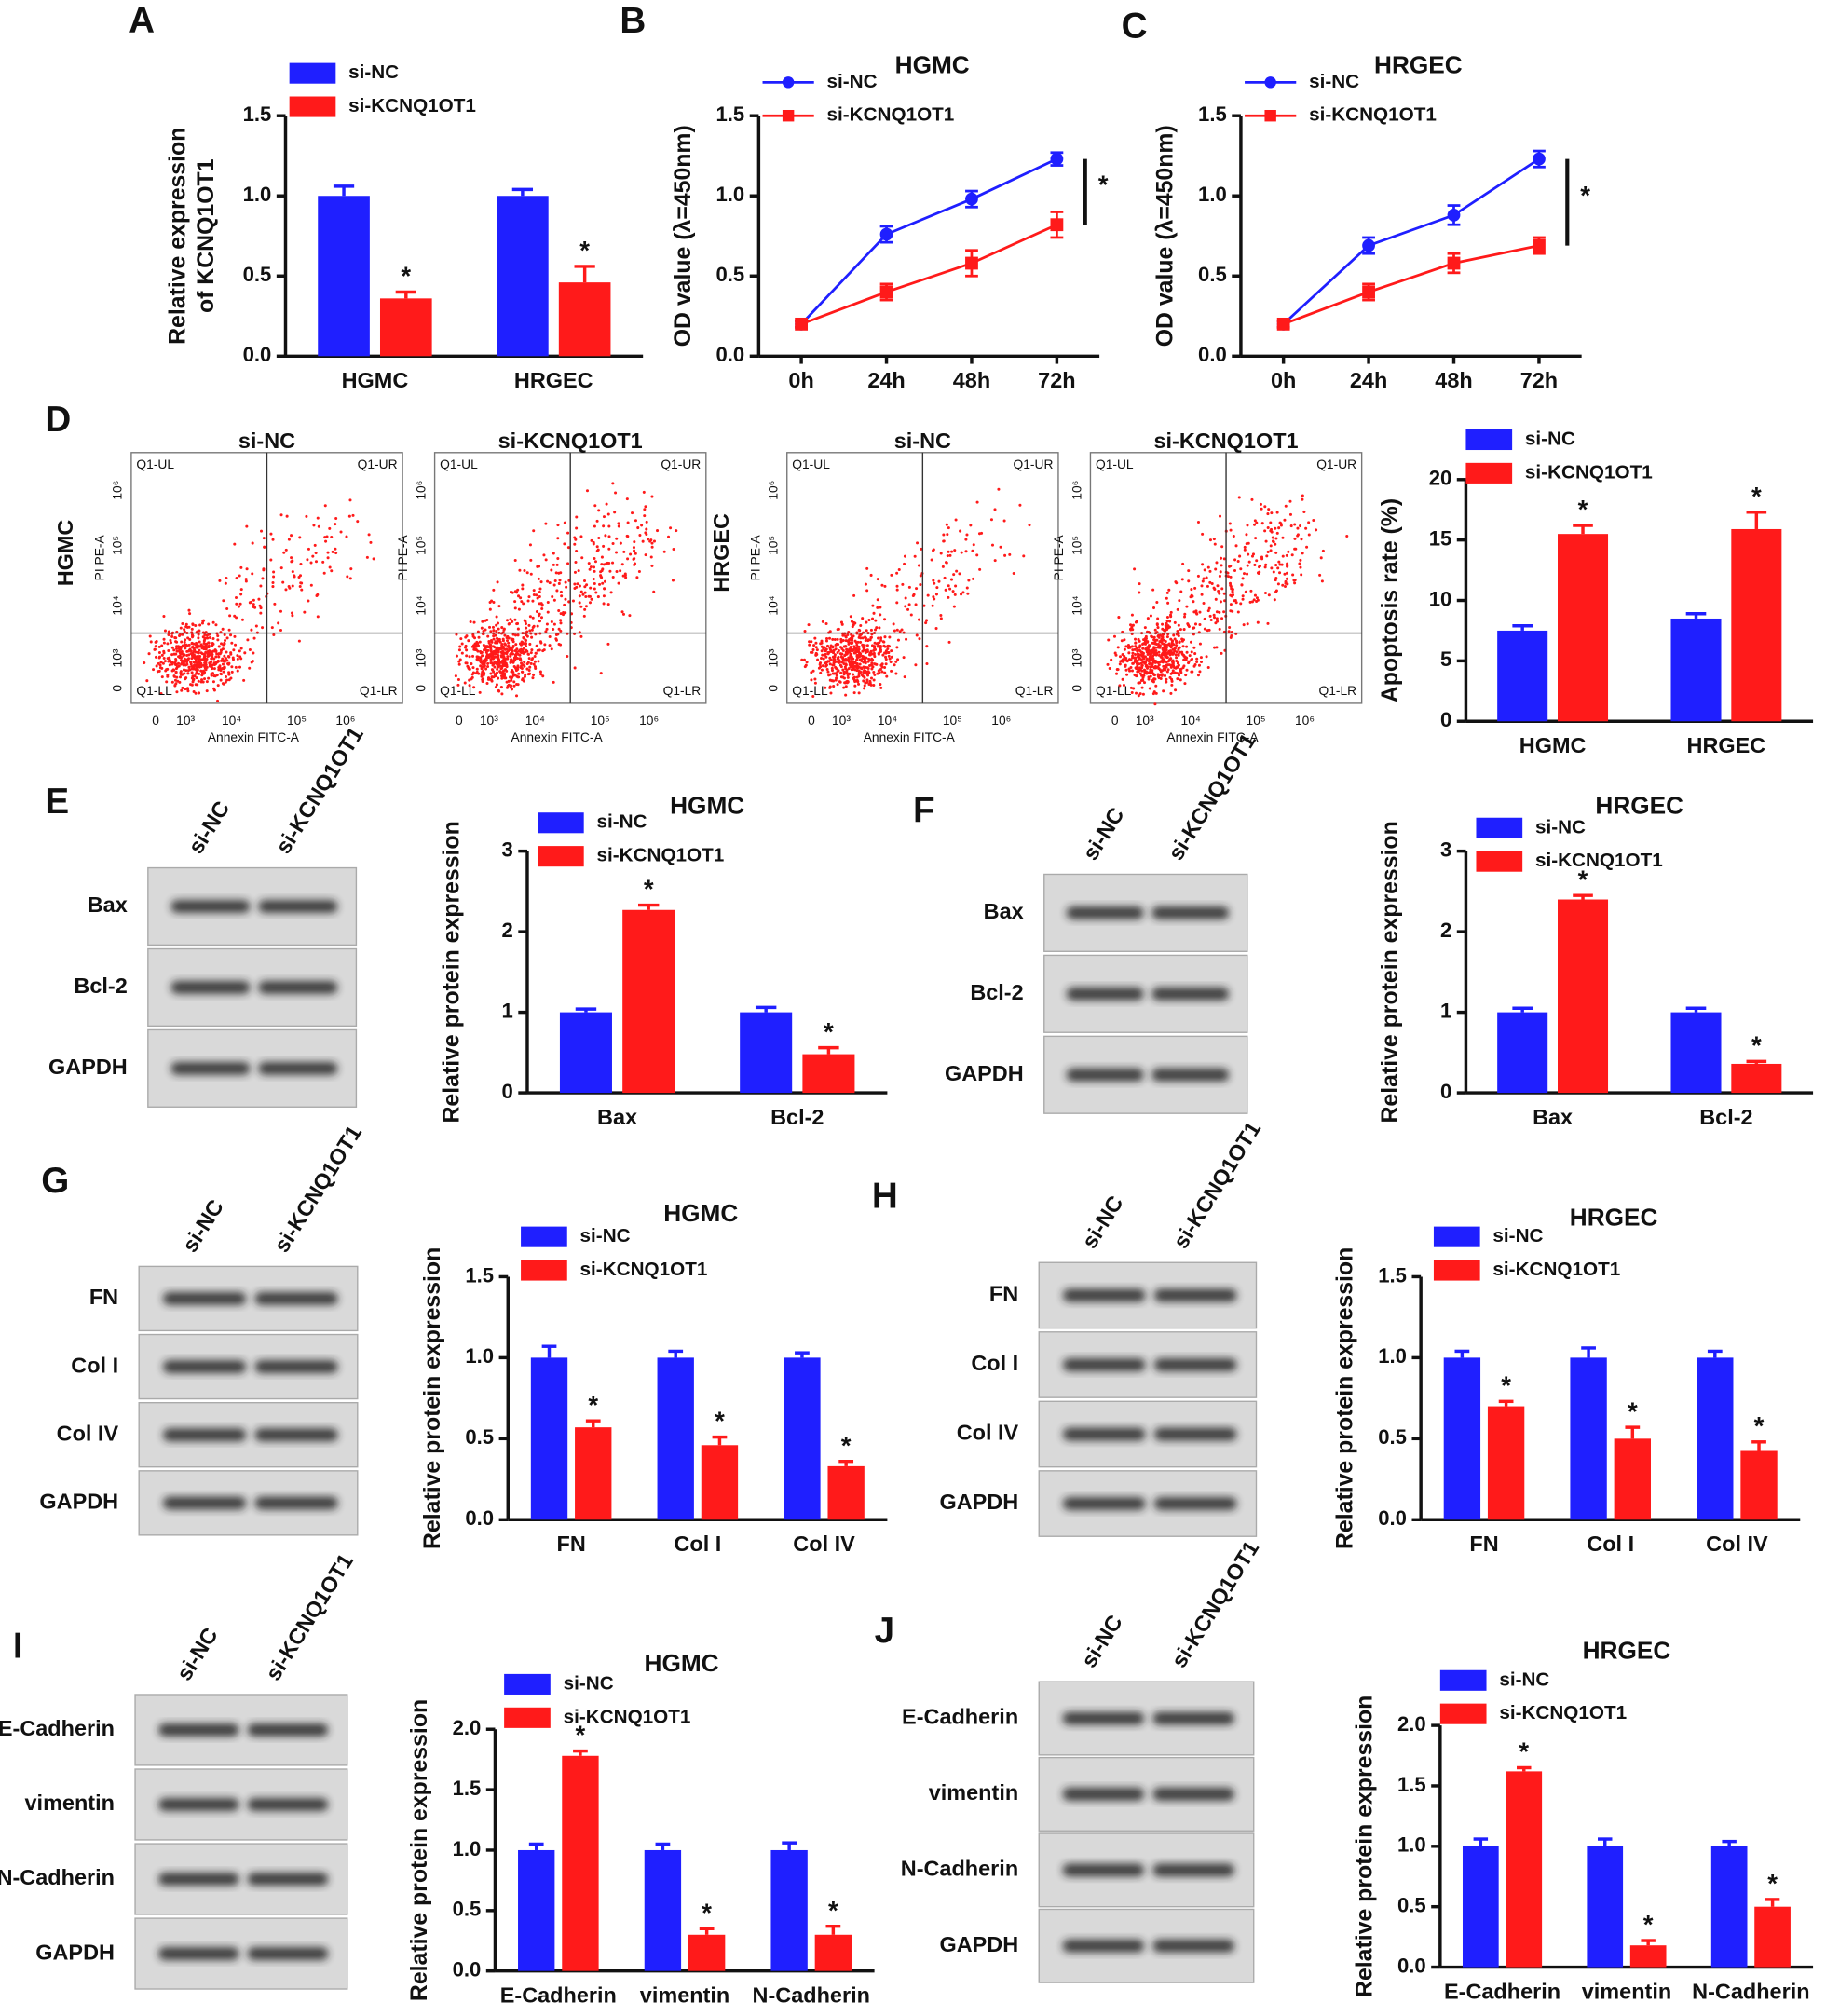 This screenshot has height=2016, width=1826. What do you see at coordinates (978, 1502) in the screenshot?
I see `blot-row-label: GAPDH` at bounding box center [978, 1502].